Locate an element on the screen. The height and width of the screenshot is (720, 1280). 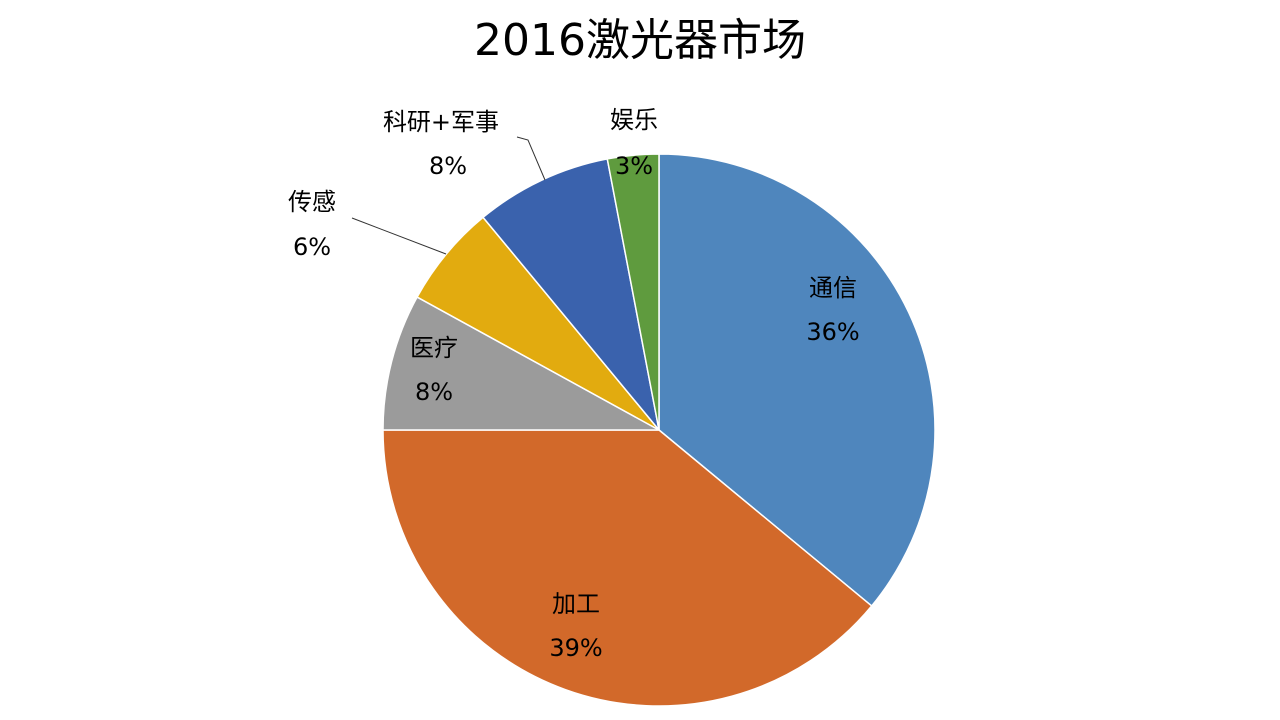
slice-label-percent-3: 8% is located at coordinates (434, 392).